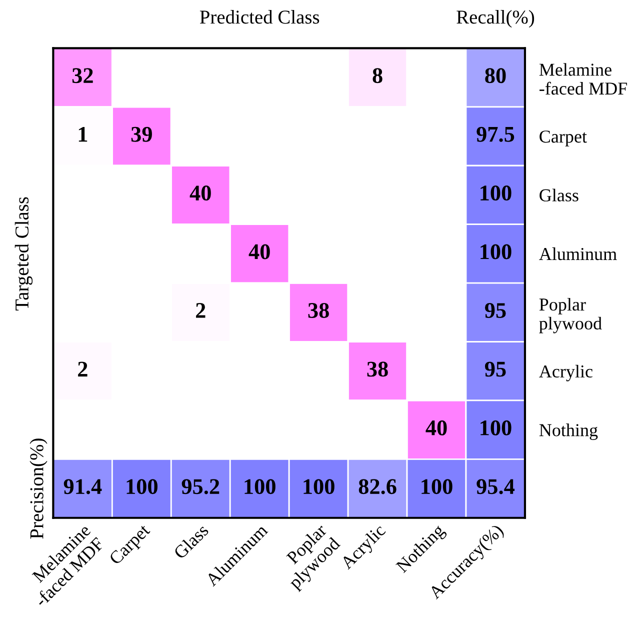 This screenshot has width=641, height=618. What do you see at coordinates (568, 432) in the screenshot?
I see `y-tick-label: Nothing` at bounding box center [568, 432].